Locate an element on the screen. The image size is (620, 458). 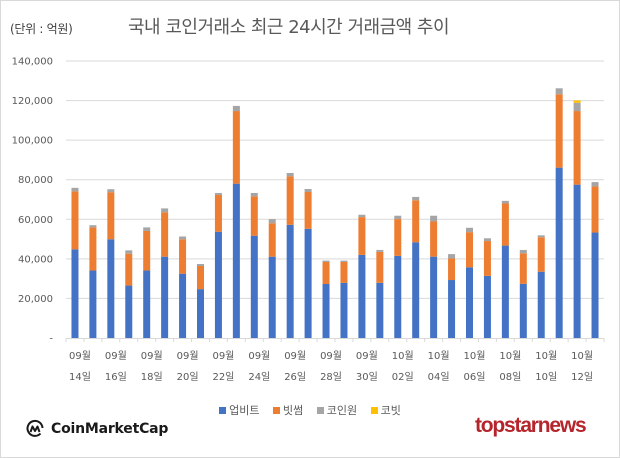
x-tick-label-day: 18일 is located at coordinates (152, 377).